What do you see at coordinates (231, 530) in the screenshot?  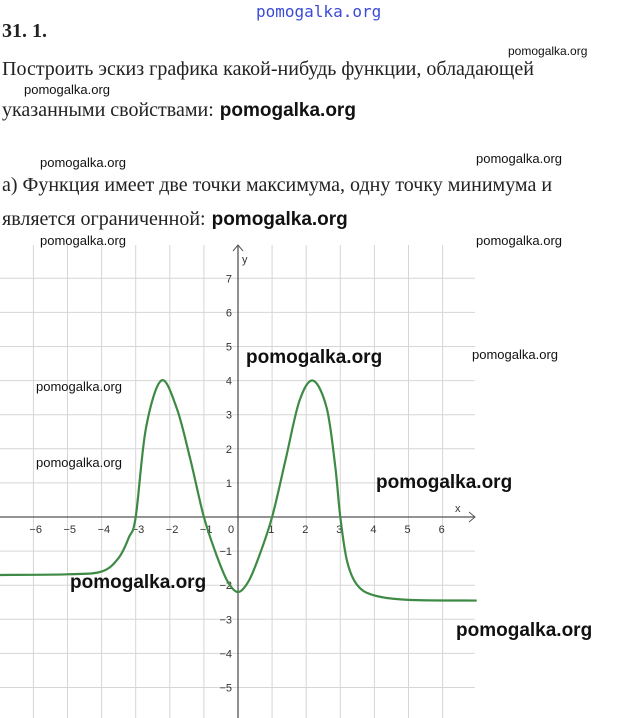 I see `x-tick-label: 0` at bounding box center [231, 530].